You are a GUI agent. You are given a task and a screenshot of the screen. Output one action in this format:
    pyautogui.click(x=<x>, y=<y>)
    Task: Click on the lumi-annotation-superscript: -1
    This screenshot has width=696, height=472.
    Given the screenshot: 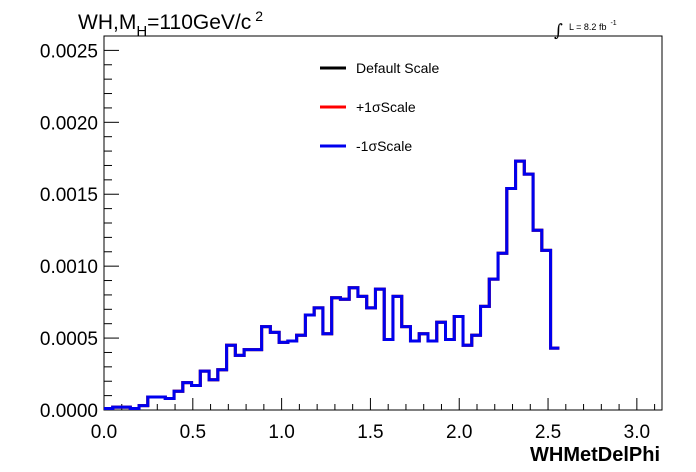 What is the action you would take?
    pyautogui.click(x=613, y=23)
    